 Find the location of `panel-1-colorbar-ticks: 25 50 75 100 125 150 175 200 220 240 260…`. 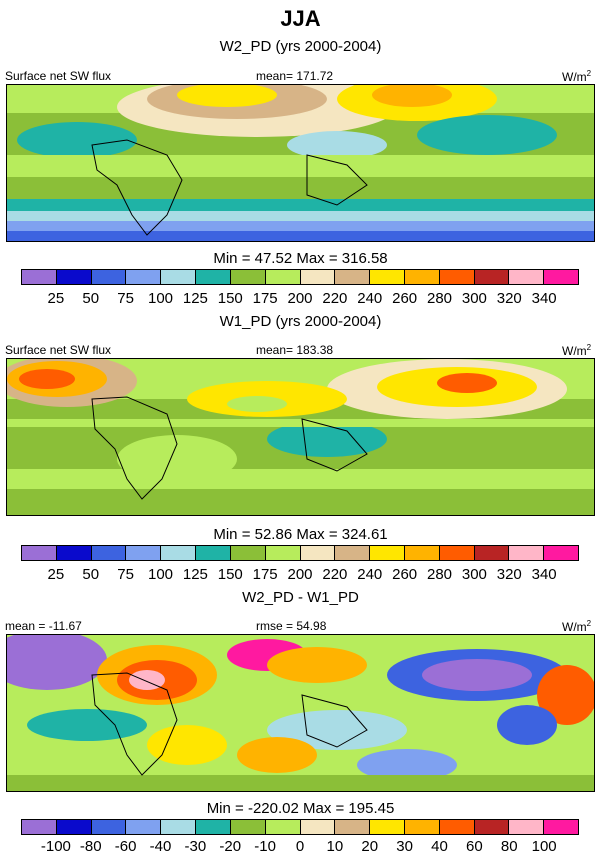

panel-1-colorbar-ticks: 25 50 75 100 125 150 175 200 220 240 260… is located at coordinates (300, 299).